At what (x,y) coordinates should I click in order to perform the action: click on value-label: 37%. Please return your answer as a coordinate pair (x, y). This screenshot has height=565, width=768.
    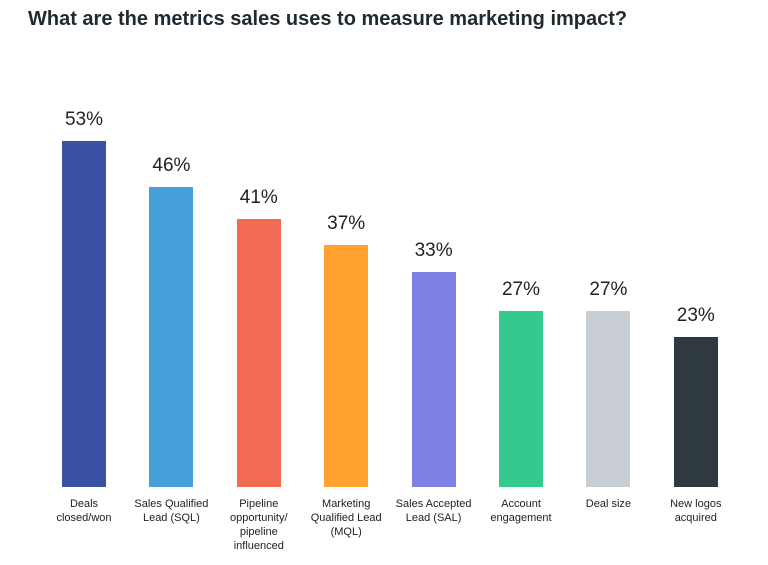
    Looking at the image, I should click on (346, 224).